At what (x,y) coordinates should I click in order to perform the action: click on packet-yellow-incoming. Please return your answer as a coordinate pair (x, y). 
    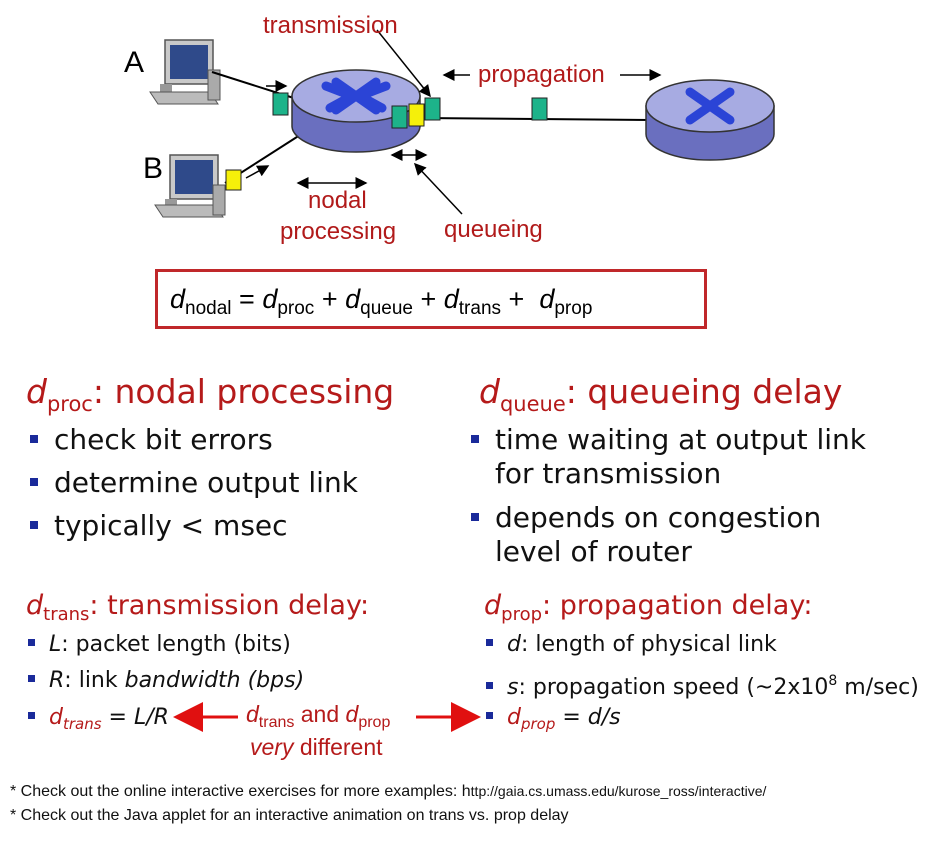
    Looking at the image, I should click on (233, 180).